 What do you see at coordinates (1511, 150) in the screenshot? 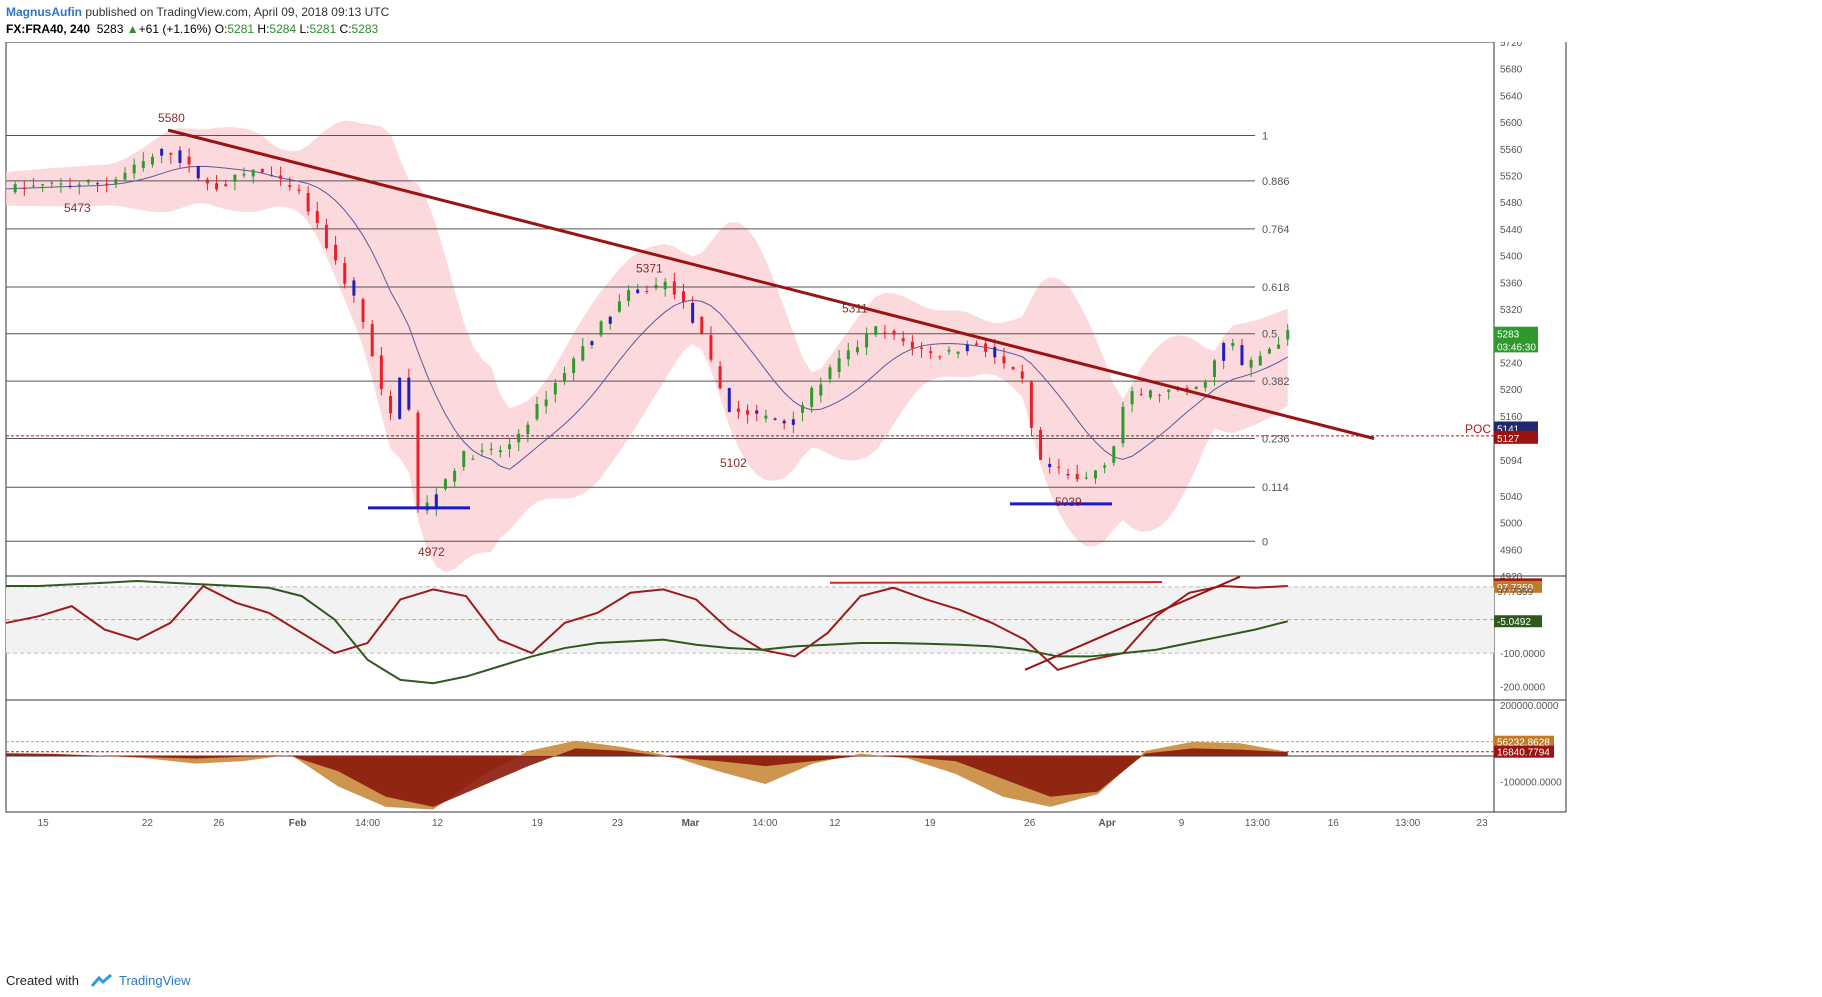
I see `price-axis-tick: 5560` at bounding box center [1511, 150].